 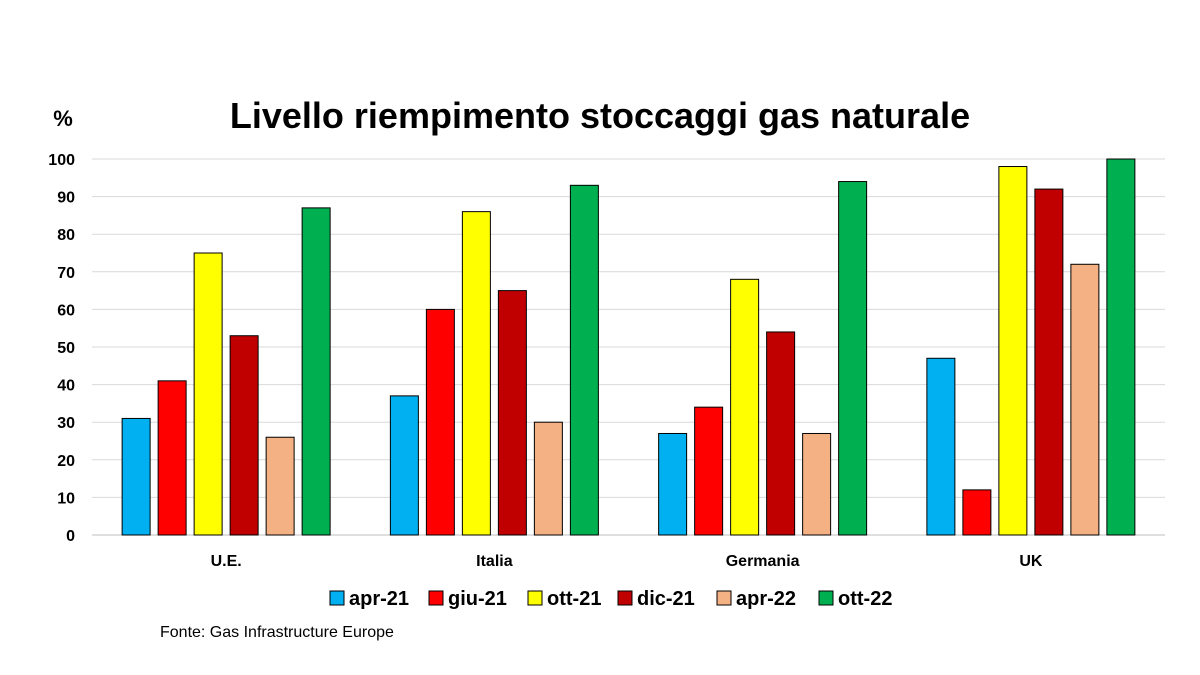 What do you see at coordinates (853, 358) in the screenshot?
I see `bar-ott-22-Germania` at bounding box center [853, 358].